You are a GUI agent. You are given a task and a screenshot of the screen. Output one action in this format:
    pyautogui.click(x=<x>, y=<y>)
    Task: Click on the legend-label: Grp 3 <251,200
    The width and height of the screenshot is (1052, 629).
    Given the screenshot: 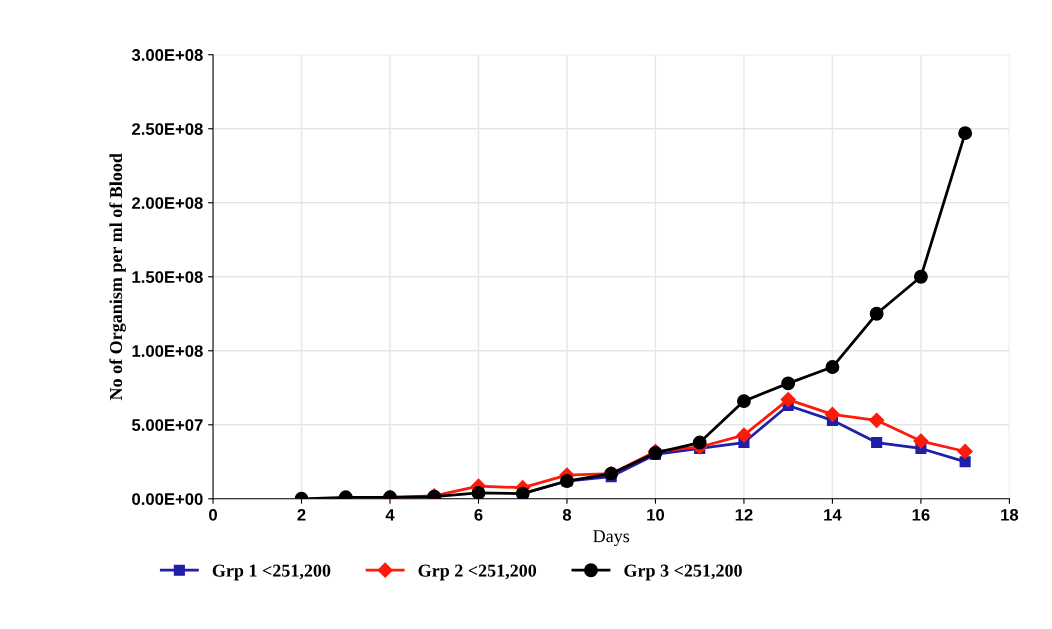 What is the action you would take?
    pyautogui.click(x=683, y=572)
    